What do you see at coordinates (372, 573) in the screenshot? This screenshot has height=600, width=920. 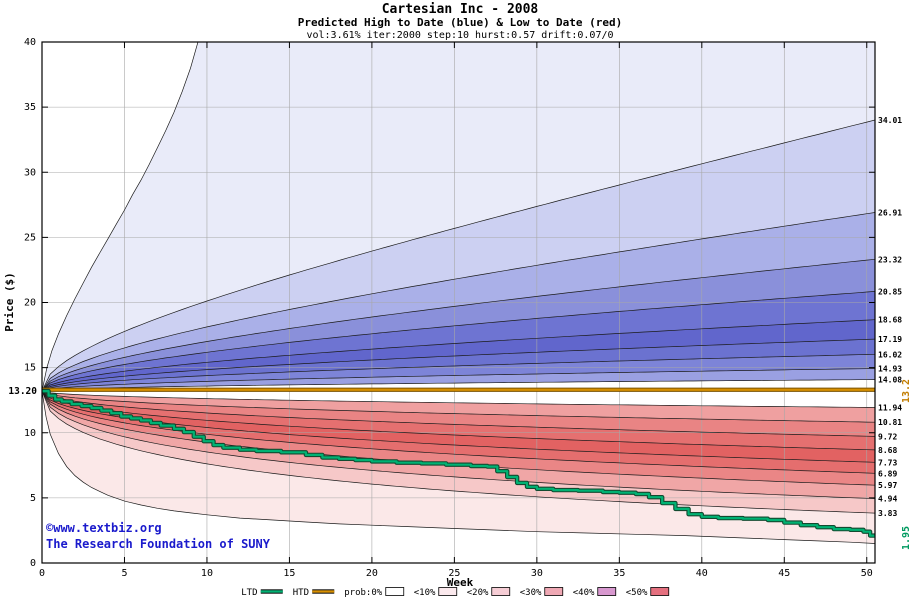 I see `x-tick-label: 20` at bounding box center [372, 573].